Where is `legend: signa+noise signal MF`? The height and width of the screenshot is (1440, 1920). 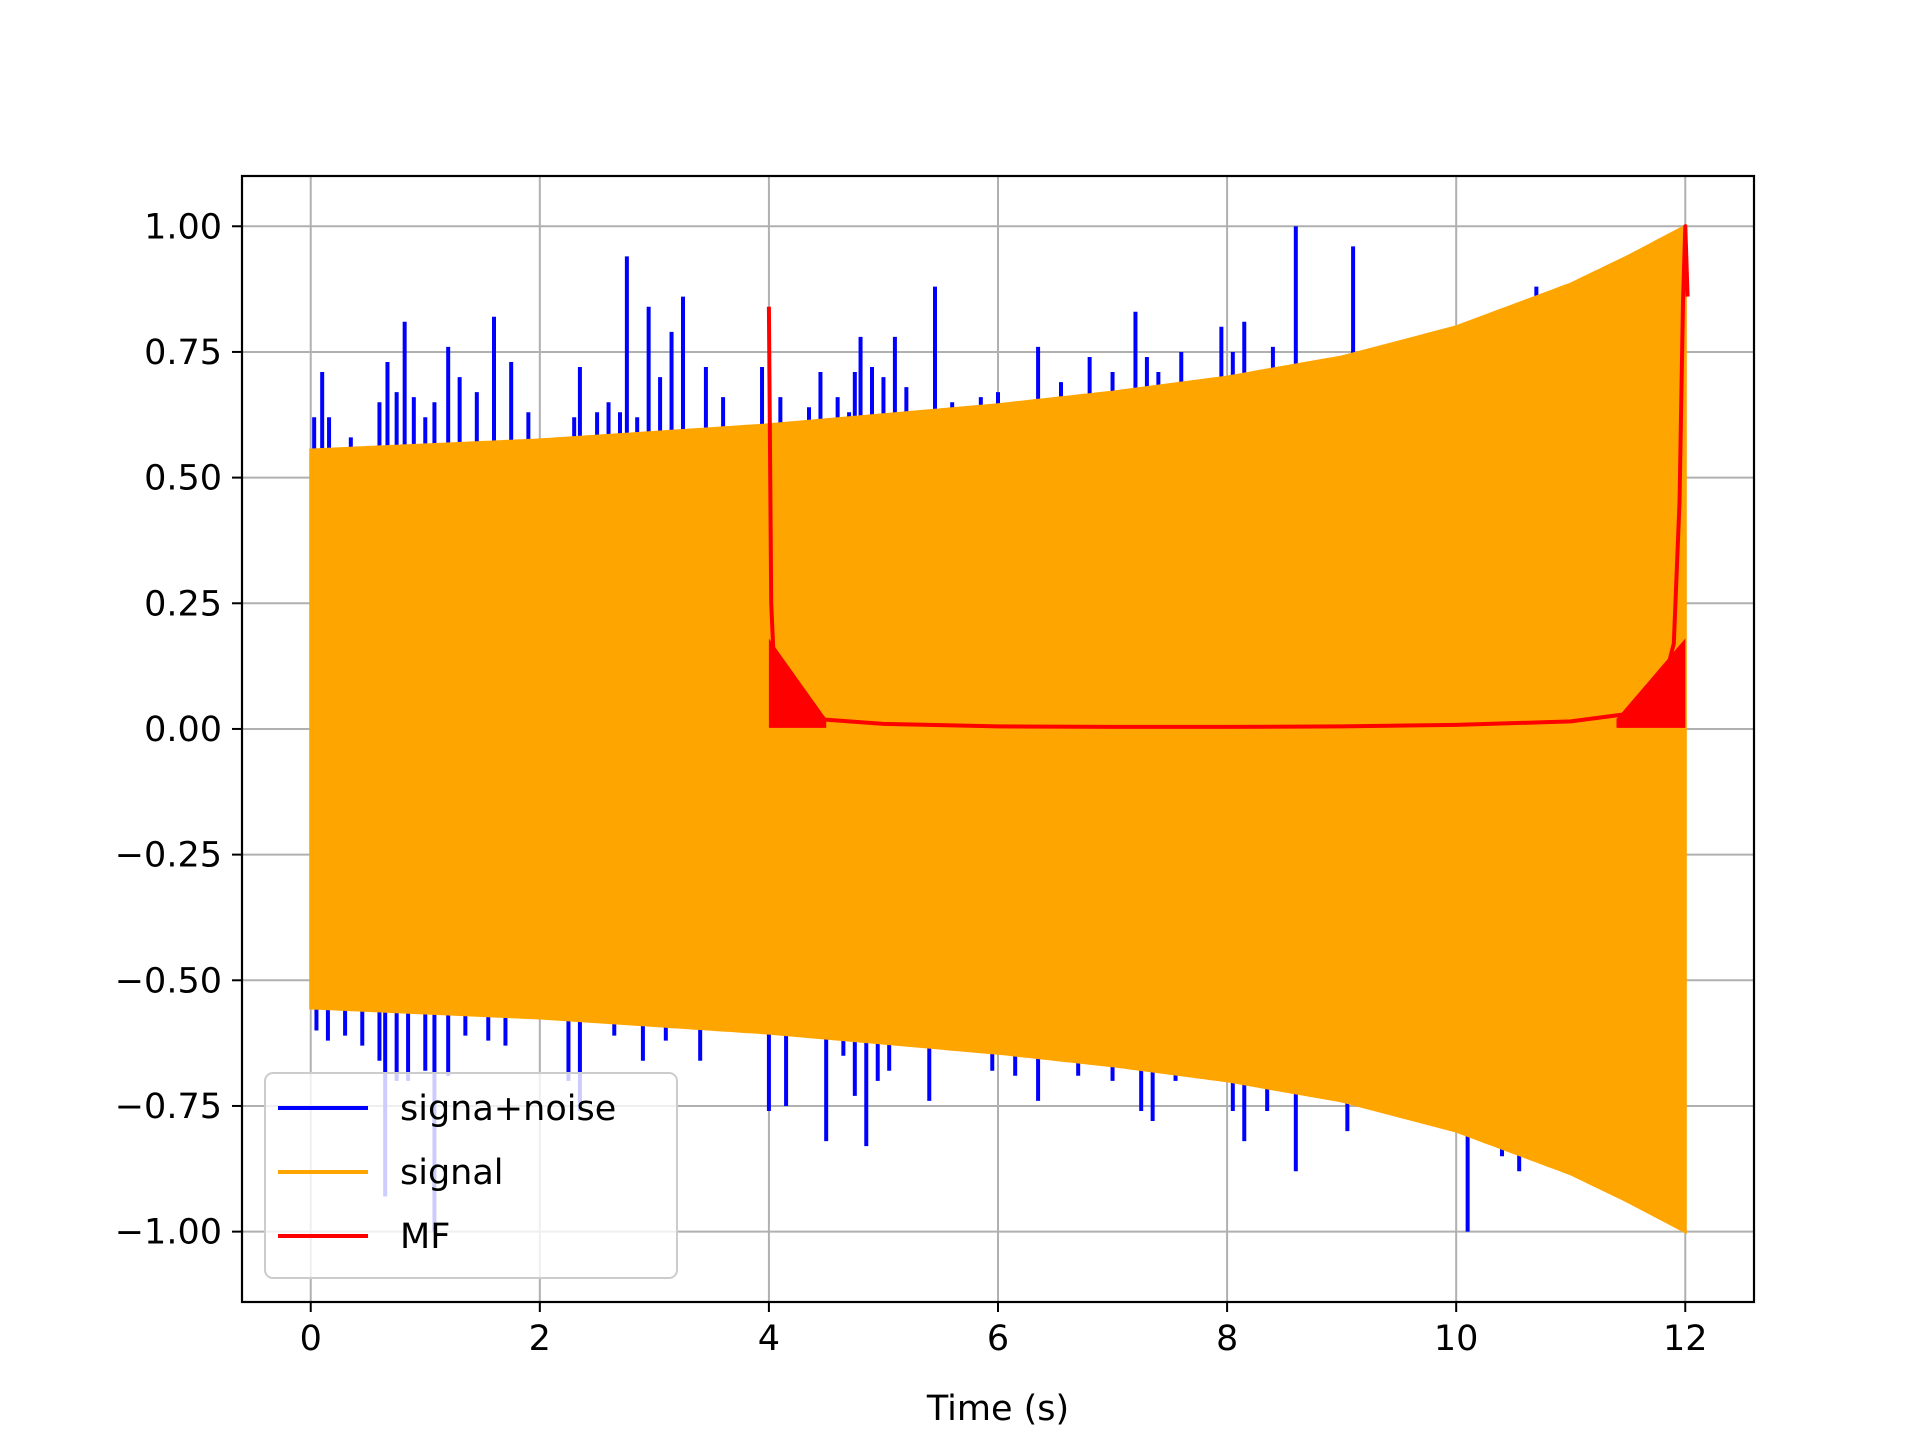
legend: signa+noise signal MF is located at coordinates (471, 1175).